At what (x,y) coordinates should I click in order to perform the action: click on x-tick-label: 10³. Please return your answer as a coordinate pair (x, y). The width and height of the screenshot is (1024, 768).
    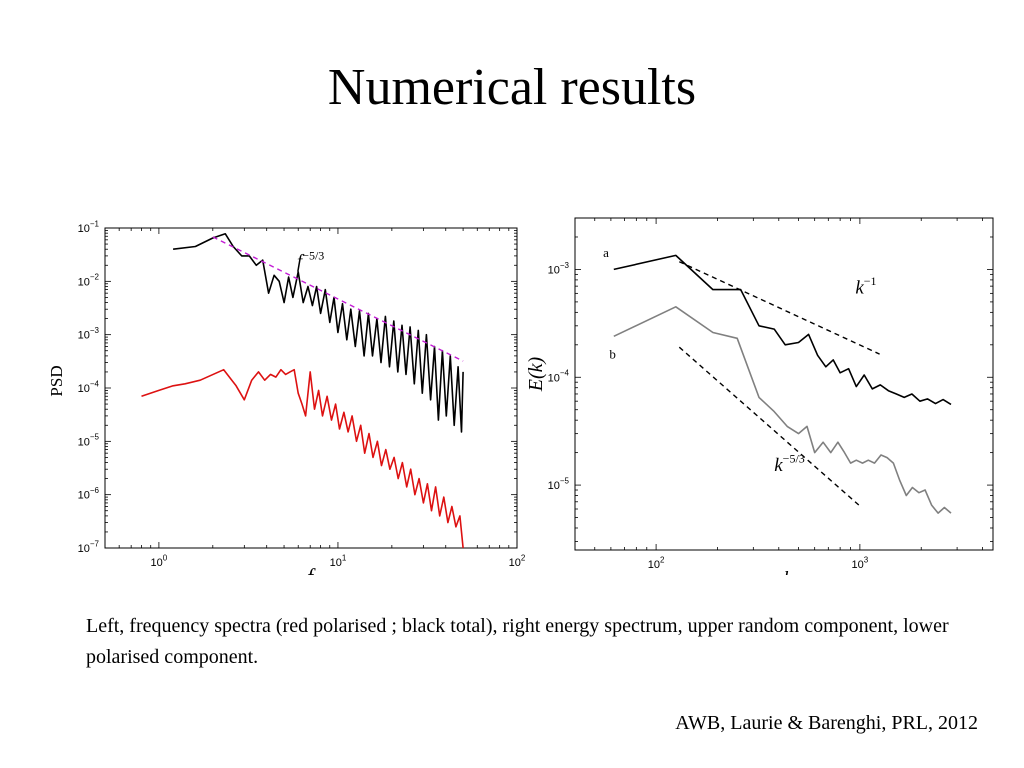
    Looking at the image, I should click on (860, 563).